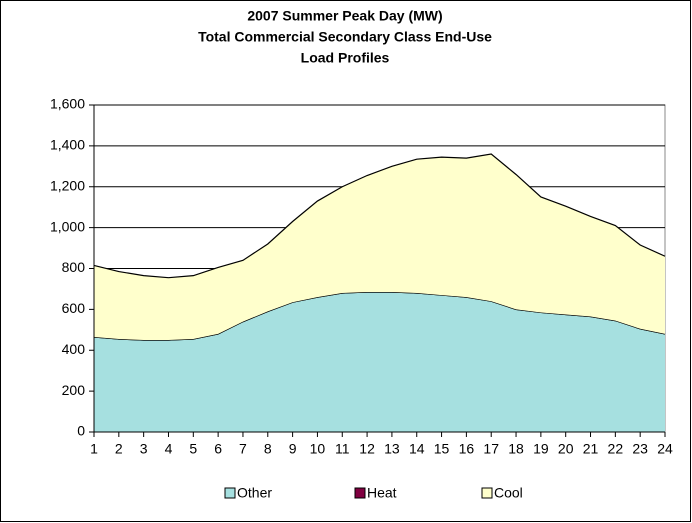 The image size is (692, 523). What do you see at coordinates (491, 449) in the screenshot?
I see `x-tick-label: 17` at bounding box center [491, 449].